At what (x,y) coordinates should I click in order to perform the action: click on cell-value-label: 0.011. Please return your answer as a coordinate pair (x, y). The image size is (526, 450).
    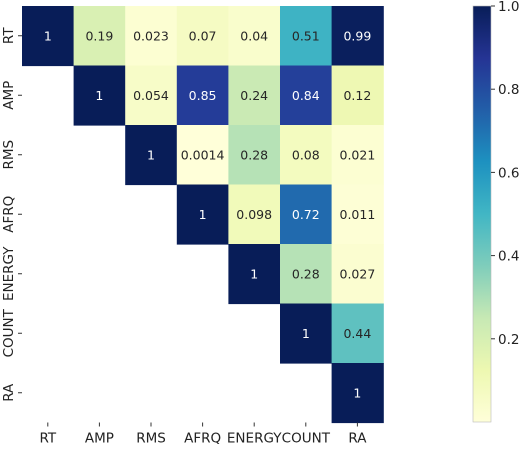
    Looking at the image, I should click on (358, 214).